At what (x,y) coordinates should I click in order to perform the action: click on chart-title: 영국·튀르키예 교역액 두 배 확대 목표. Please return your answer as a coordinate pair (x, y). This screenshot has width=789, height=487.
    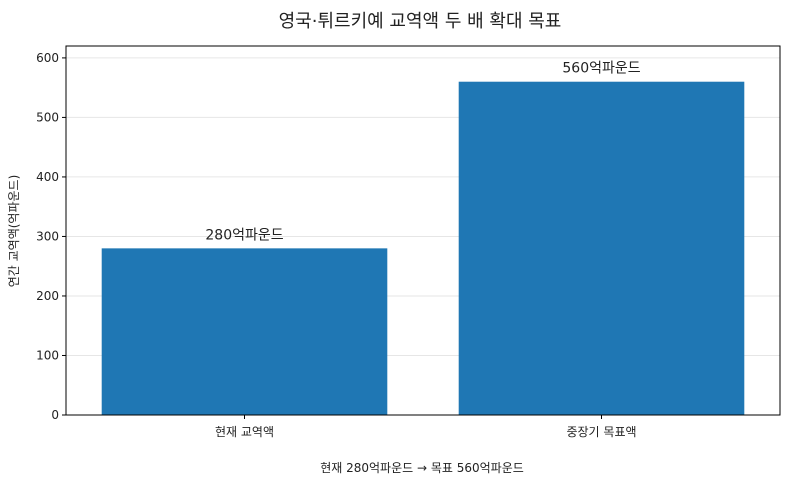
    Looking at the image, I should click on (420, 21).